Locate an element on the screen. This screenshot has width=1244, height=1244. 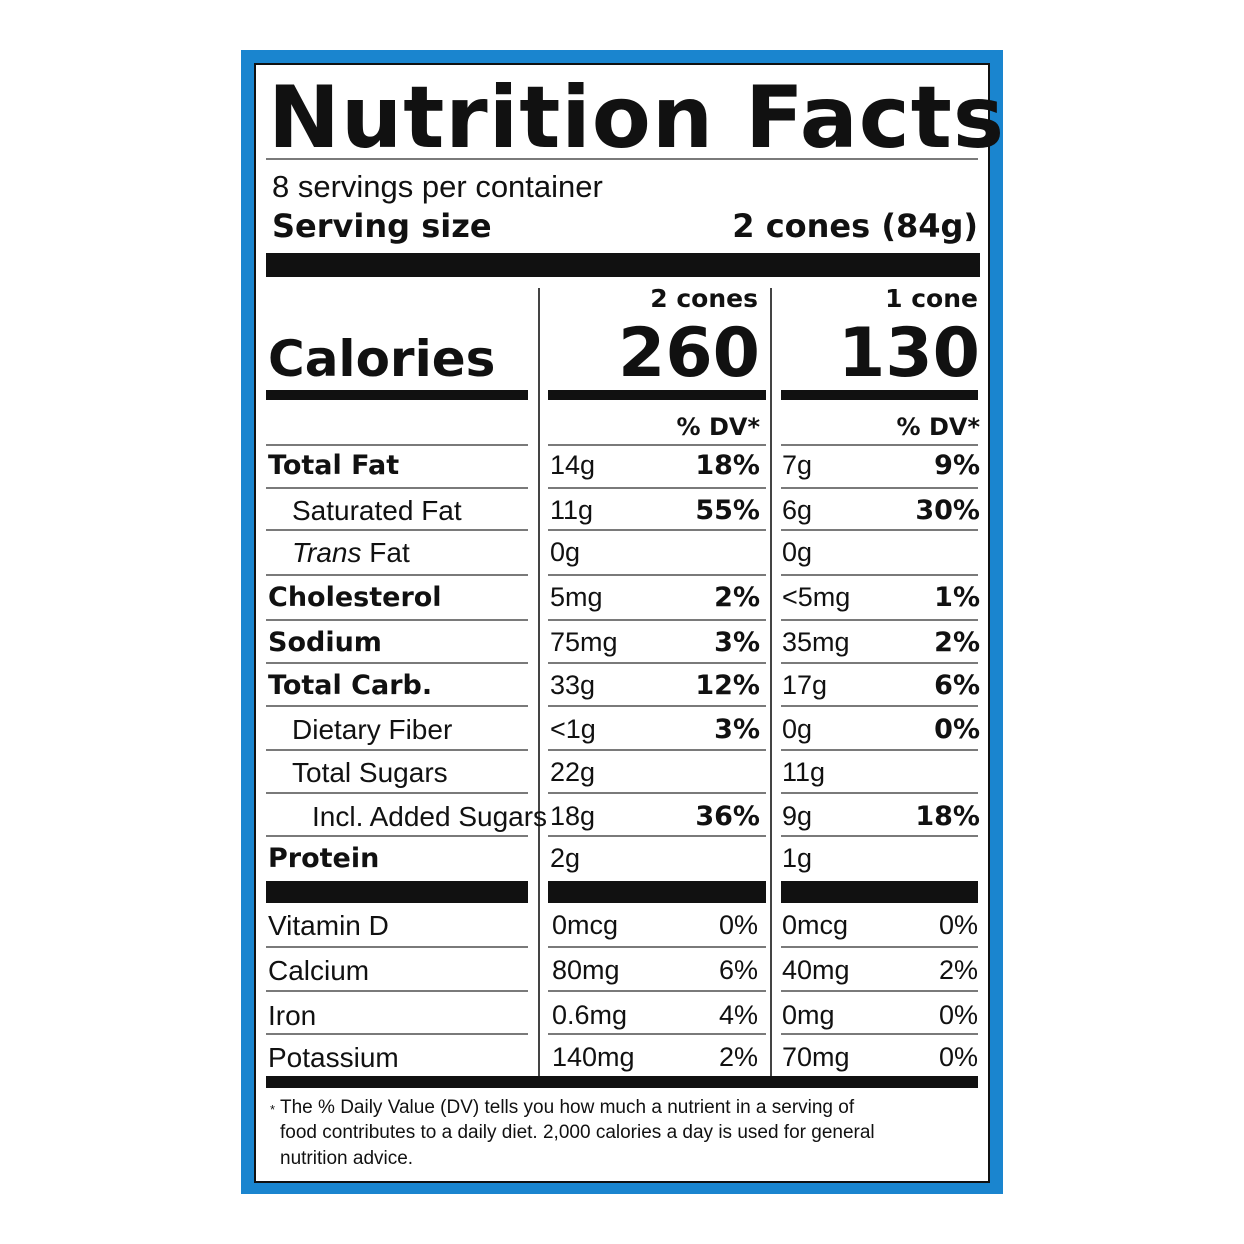
col1-dv: 4% is located at coordinates (738, 1015).